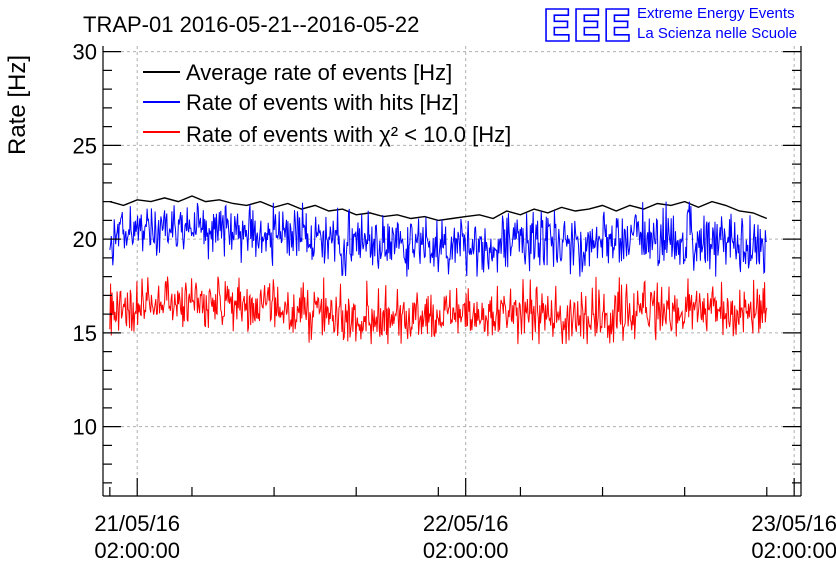 The width and height of the screenshot is (836, 572). Describe the element at coordinates (793, 523) in the screenshot. I see `x-tick-date: 23/05/16` at that location.